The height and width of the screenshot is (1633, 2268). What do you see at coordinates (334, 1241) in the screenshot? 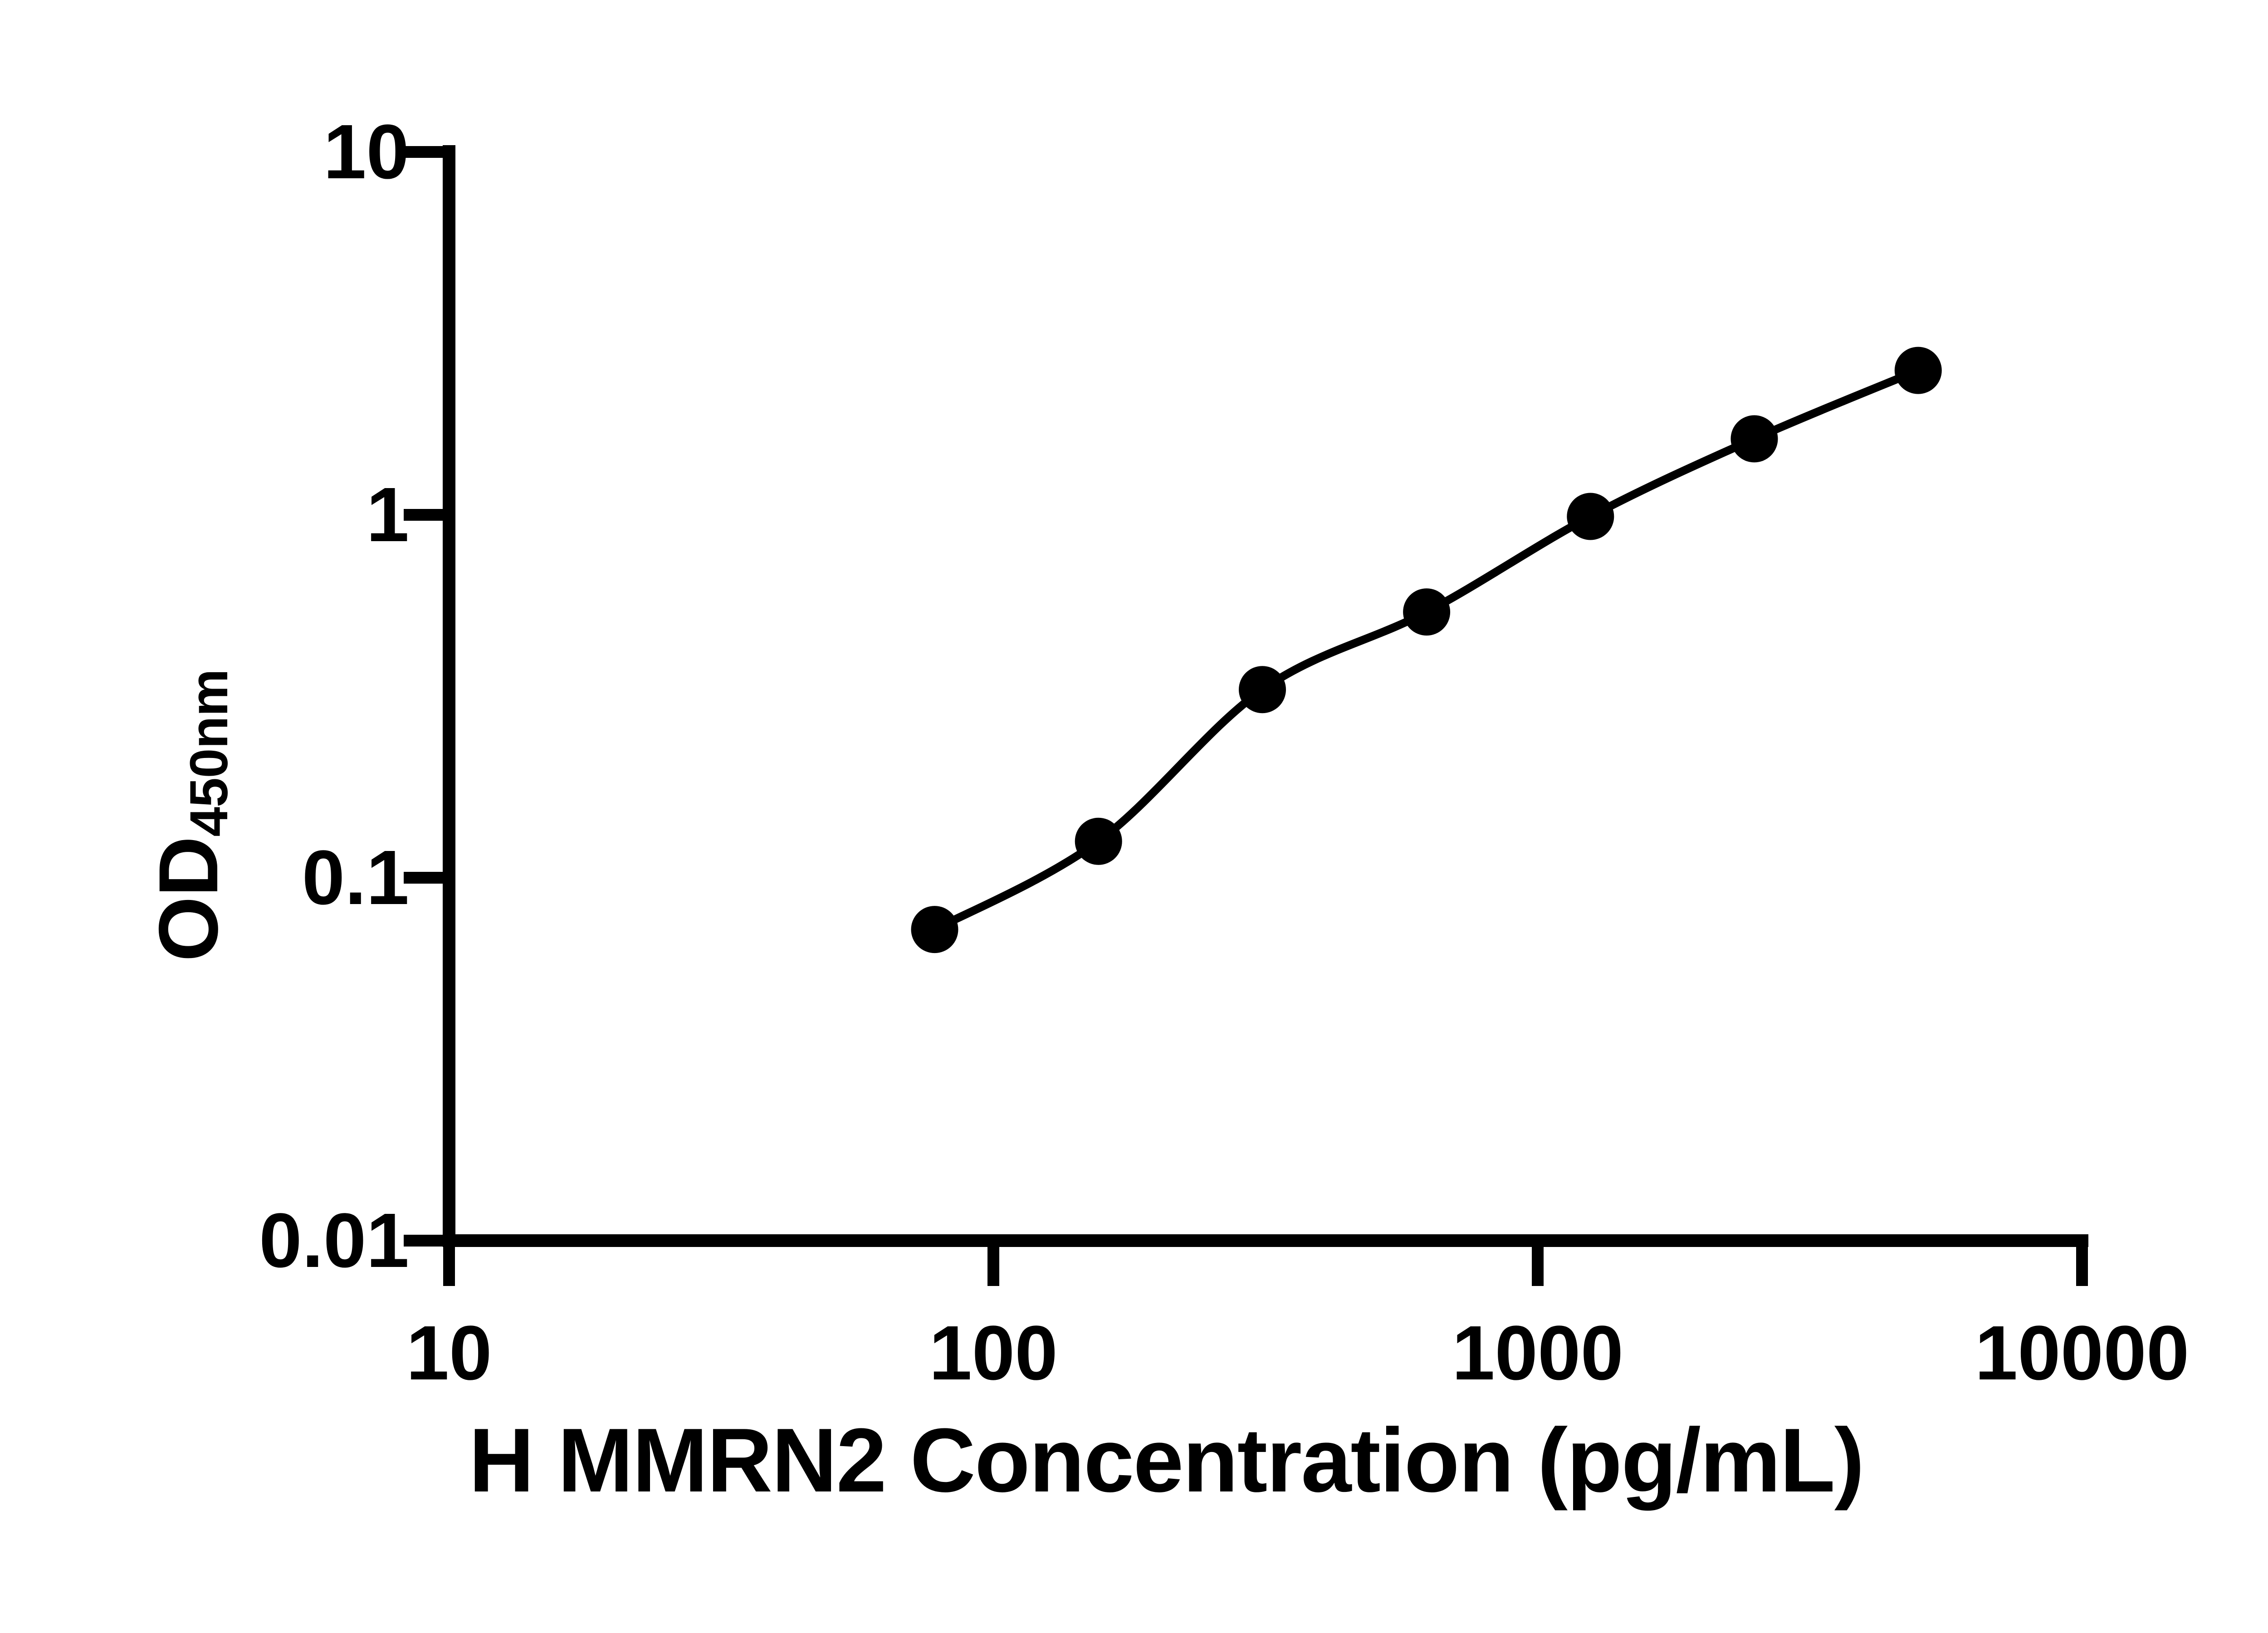
I see `y-tick-label-0.01: 0.01` at bounding box center [334, 1241].